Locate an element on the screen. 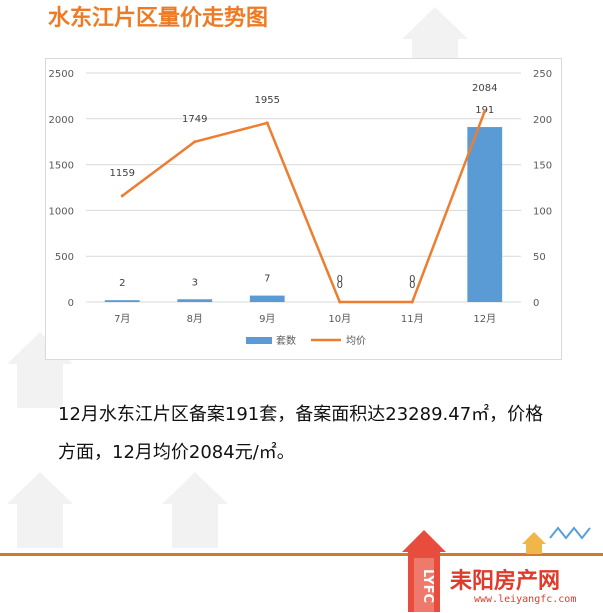 This screenshot has width=603, height=613. line-data-label: 1955 is located at coordinates (267, 100).